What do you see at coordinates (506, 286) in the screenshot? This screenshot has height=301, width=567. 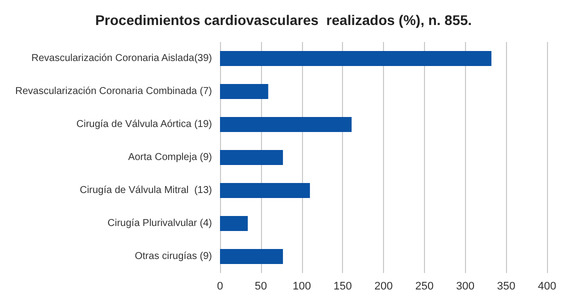 I see `x-tick-label: 350` at bounding box center [506, 286].